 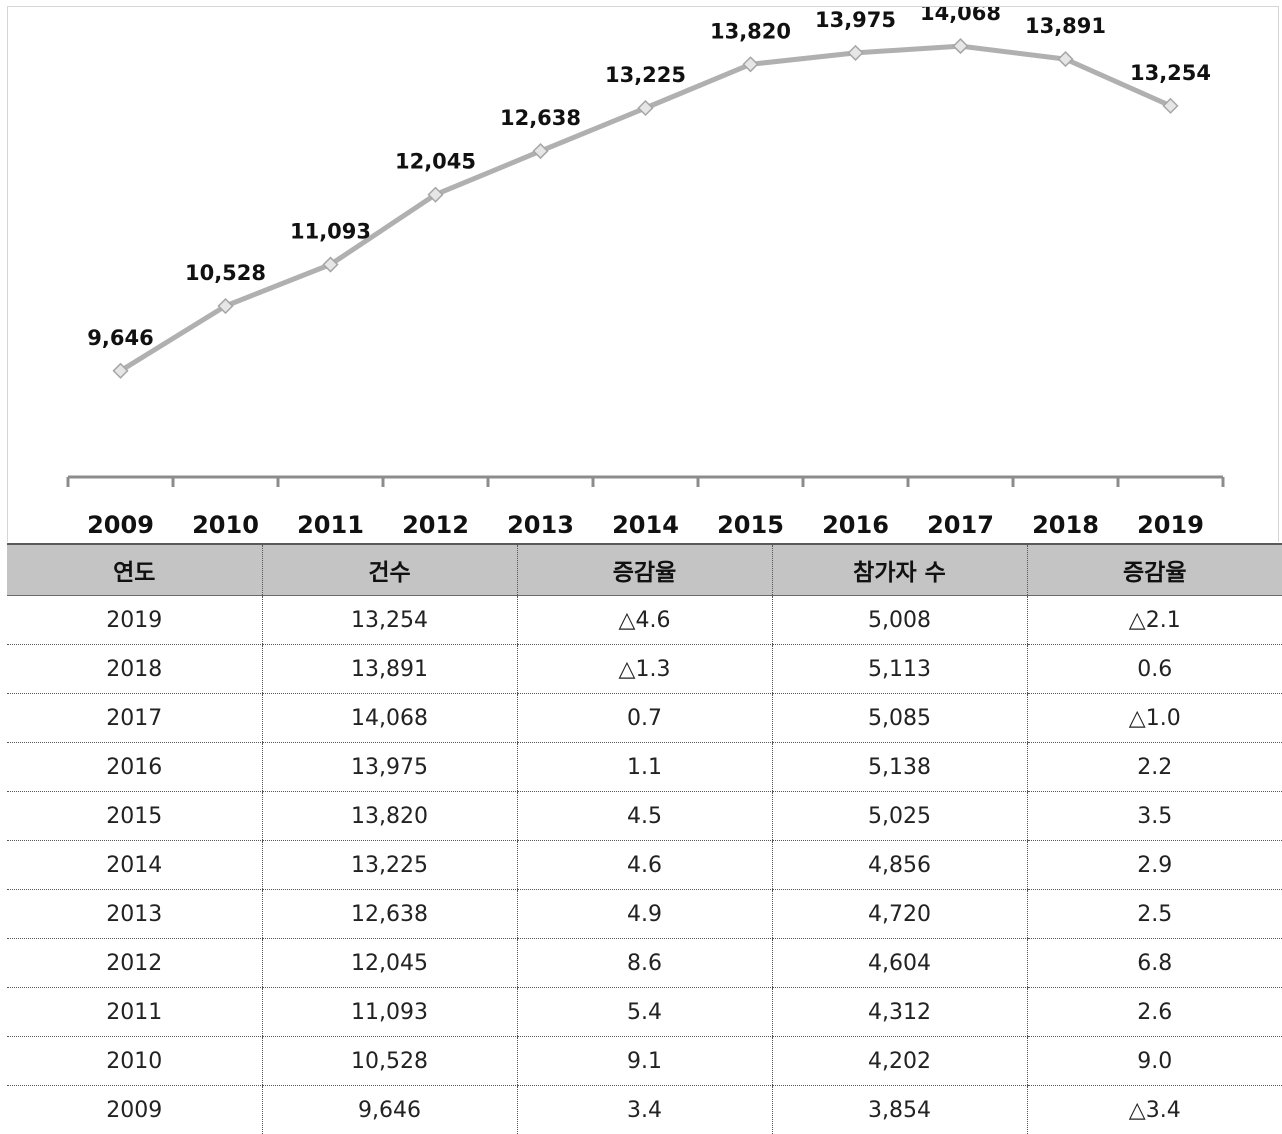 I want to click on x-tick-label: 2018, so click(x=1065, y=525).